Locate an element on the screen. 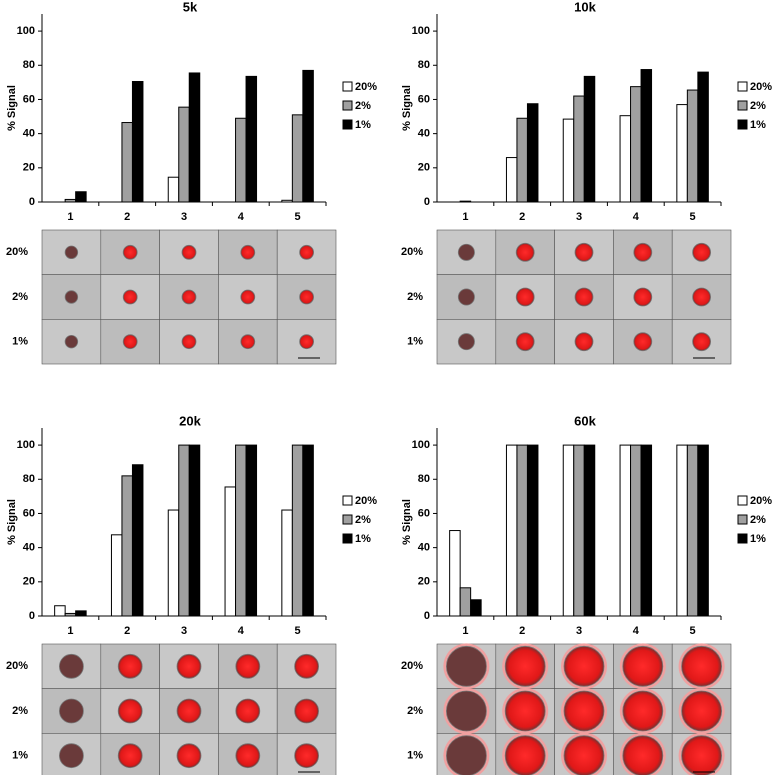 Image resolution: width=777 pixels, height=775 pixels. chart-title: 10k is located at coordinates (585, 7).